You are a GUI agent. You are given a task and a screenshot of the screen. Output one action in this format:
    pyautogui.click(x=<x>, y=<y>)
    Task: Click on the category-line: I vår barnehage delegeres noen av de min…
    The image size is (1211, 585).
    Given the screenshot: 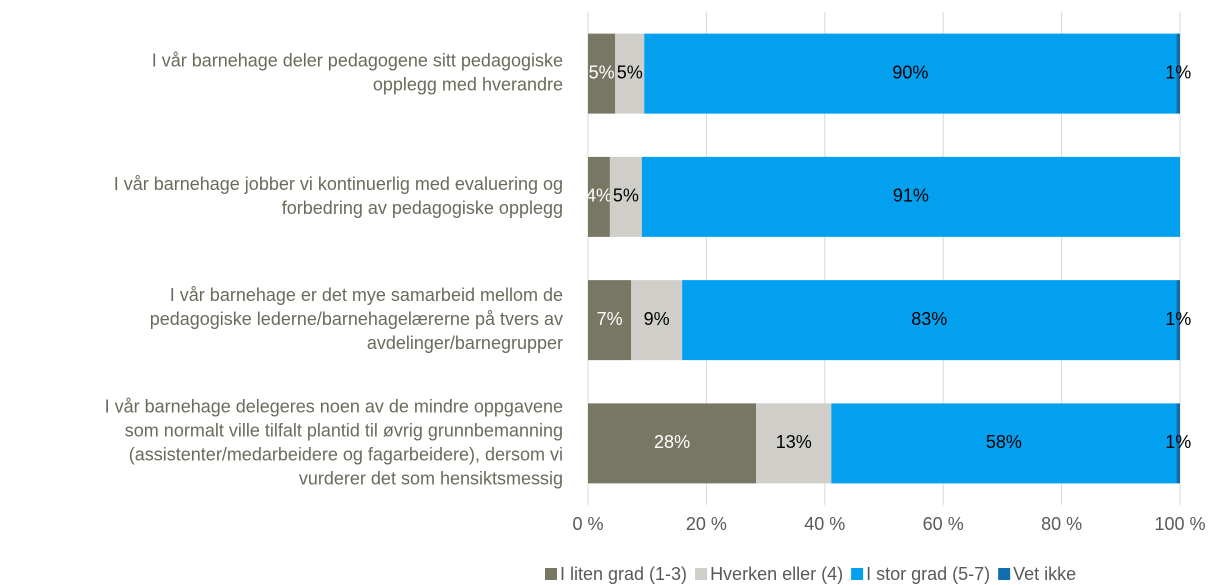 What is the action you would take?
    pyautogui.click(x=334, y=406)
    